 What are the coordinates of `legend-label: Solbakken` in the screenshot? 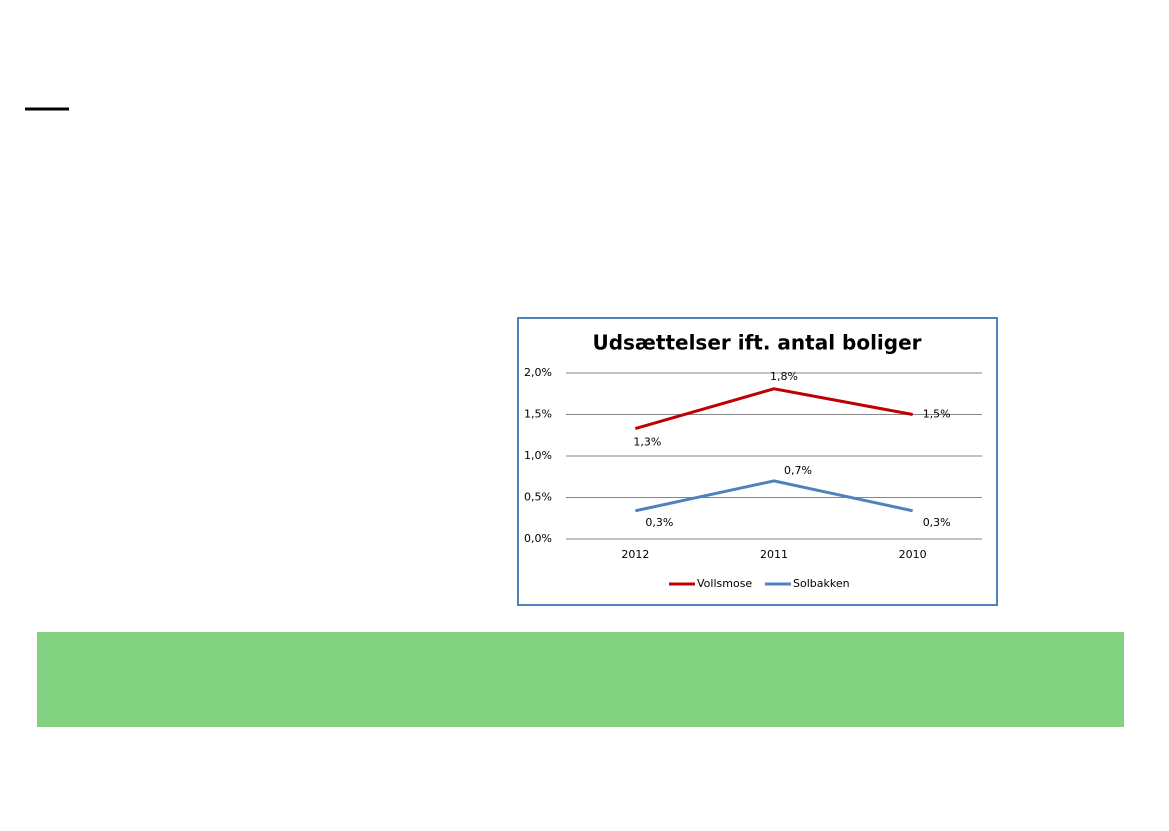 It's located at (821, 583).